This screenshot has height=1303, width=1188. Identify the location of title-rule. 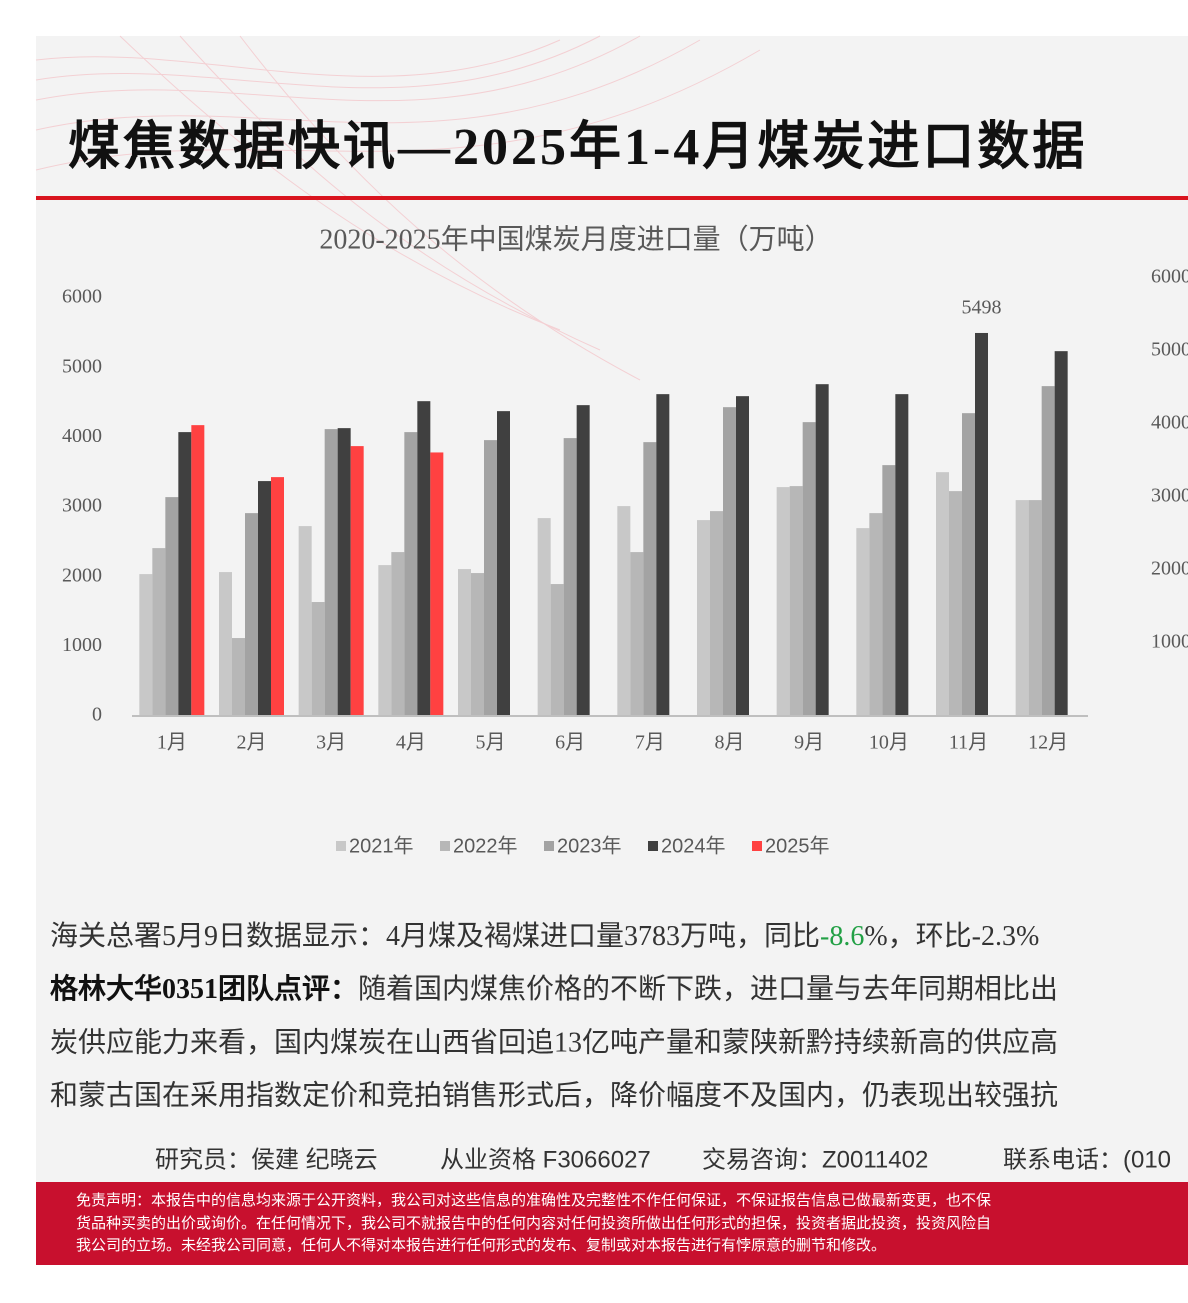
(612, 198).